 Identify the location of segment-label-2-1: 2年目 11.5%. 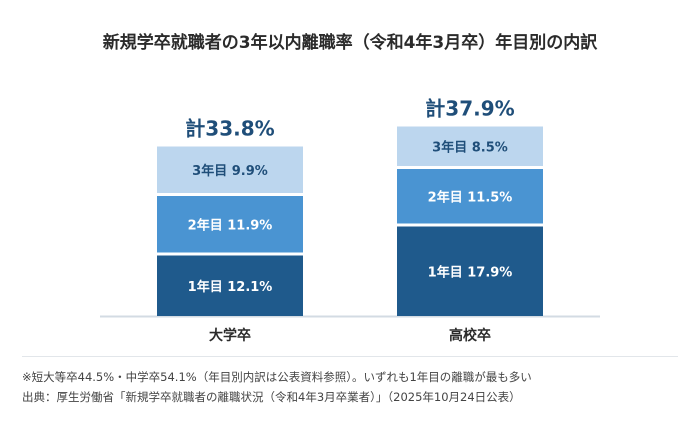
(470, 197).